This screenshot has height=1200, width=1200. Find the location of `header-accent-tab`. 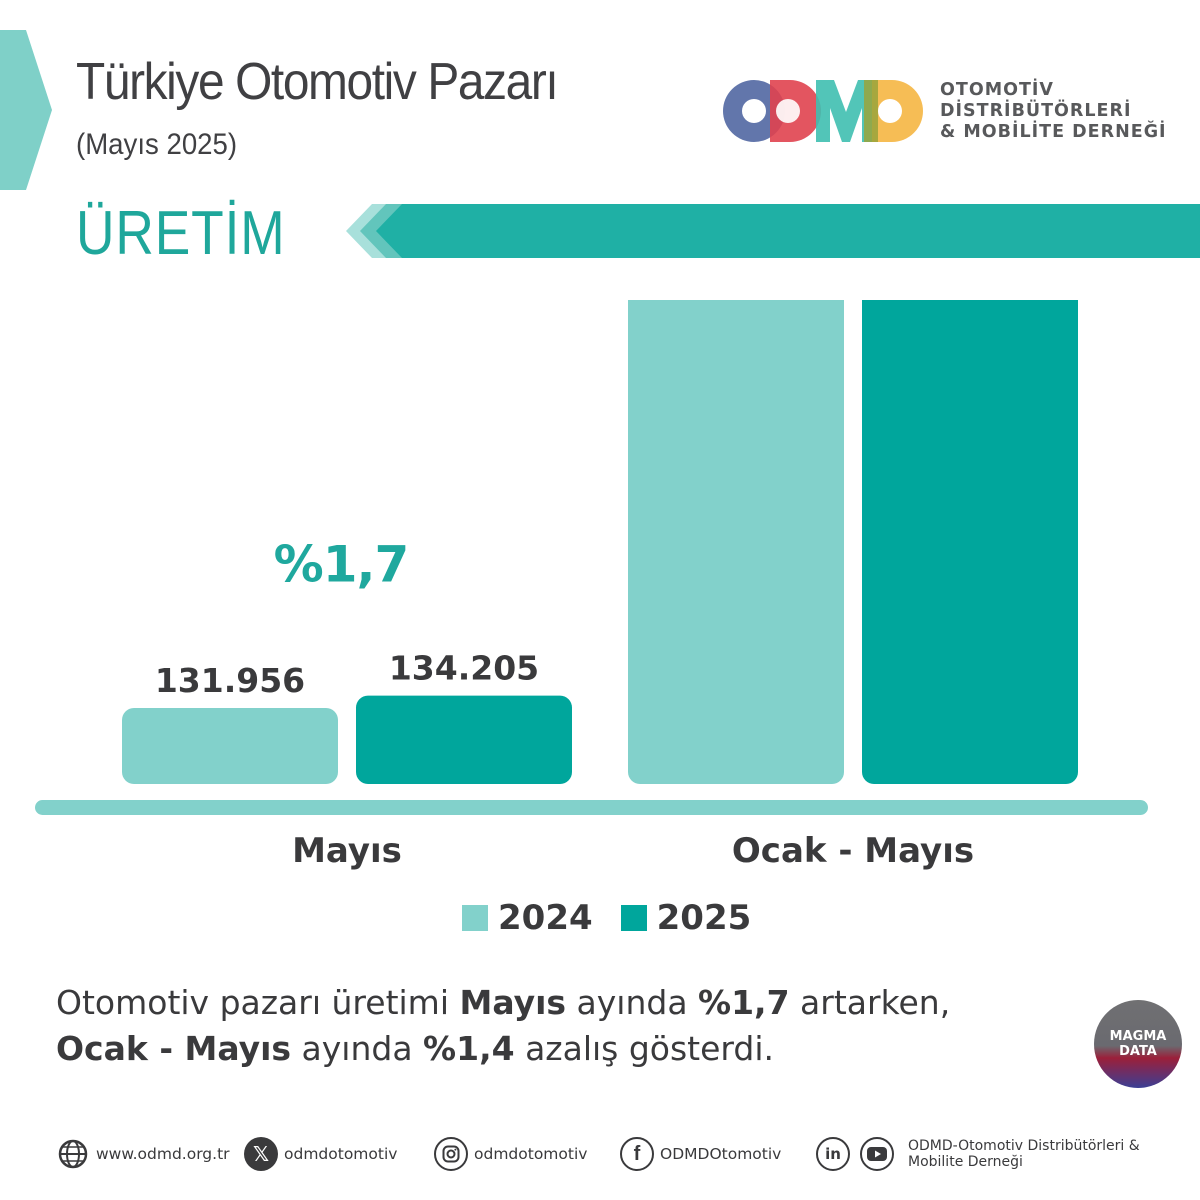

header-accent-tab is located at coordinates (26, 110).